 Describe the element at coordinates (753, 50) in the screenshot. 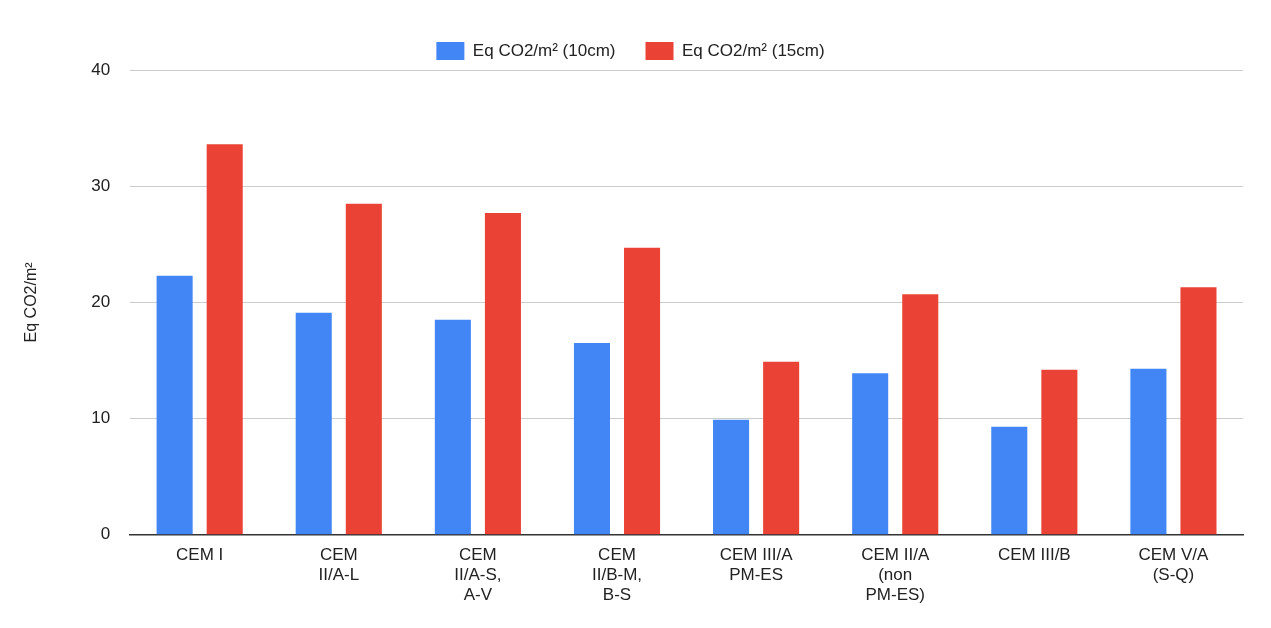

I see `legend-label: Eq CO2/m² (15cm)` at that location.